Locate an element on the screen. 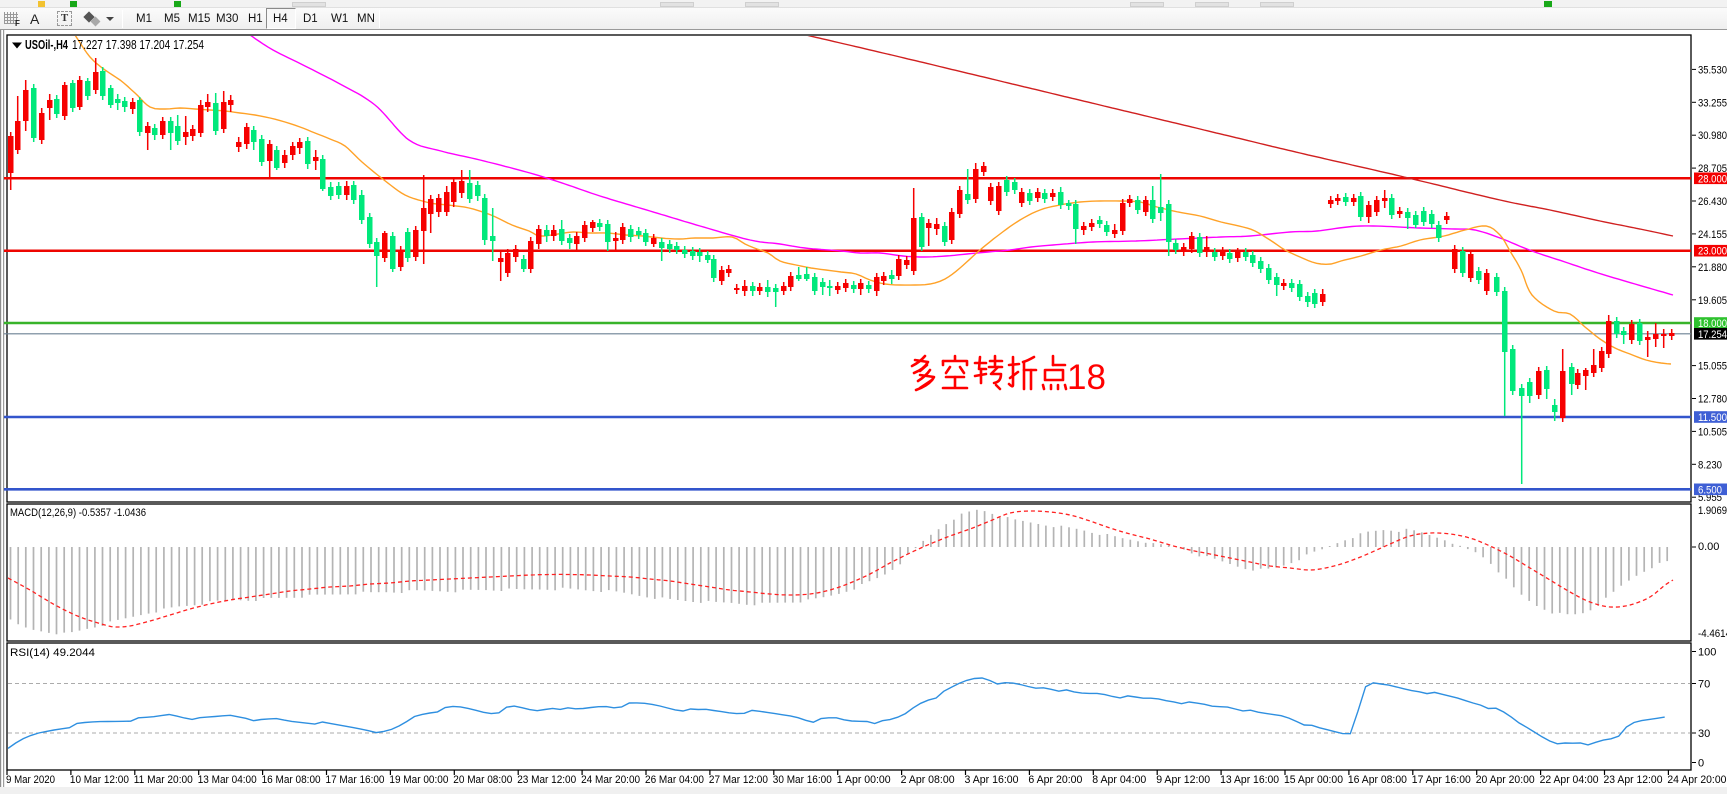 The width and height of the screenshot is (1727, 794). svg-text: 15.055 is located at coordinates (1712, 367).